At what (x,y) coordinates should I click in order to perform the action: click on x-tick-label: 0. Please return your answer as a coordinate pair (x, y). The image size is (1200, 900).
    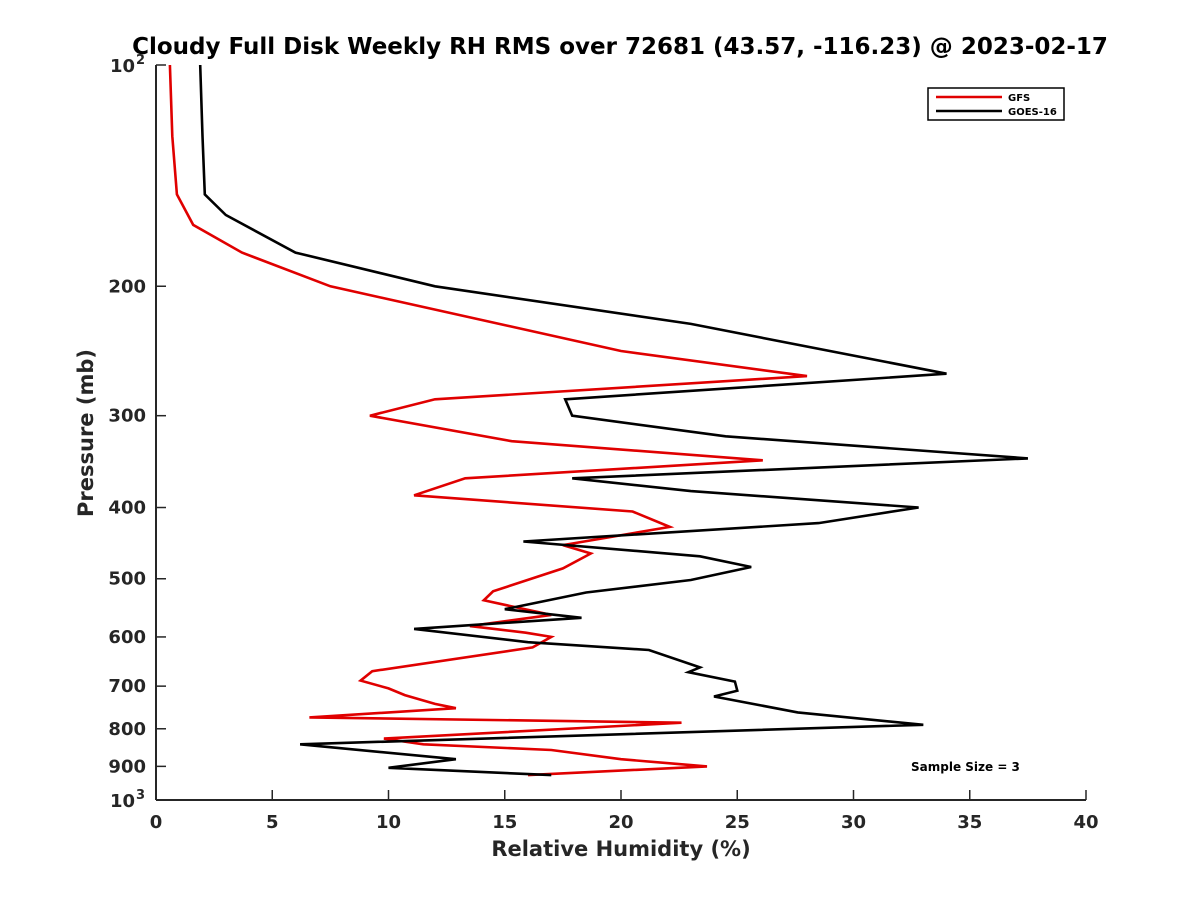
    Looking at the image, I should click on (156, 822).